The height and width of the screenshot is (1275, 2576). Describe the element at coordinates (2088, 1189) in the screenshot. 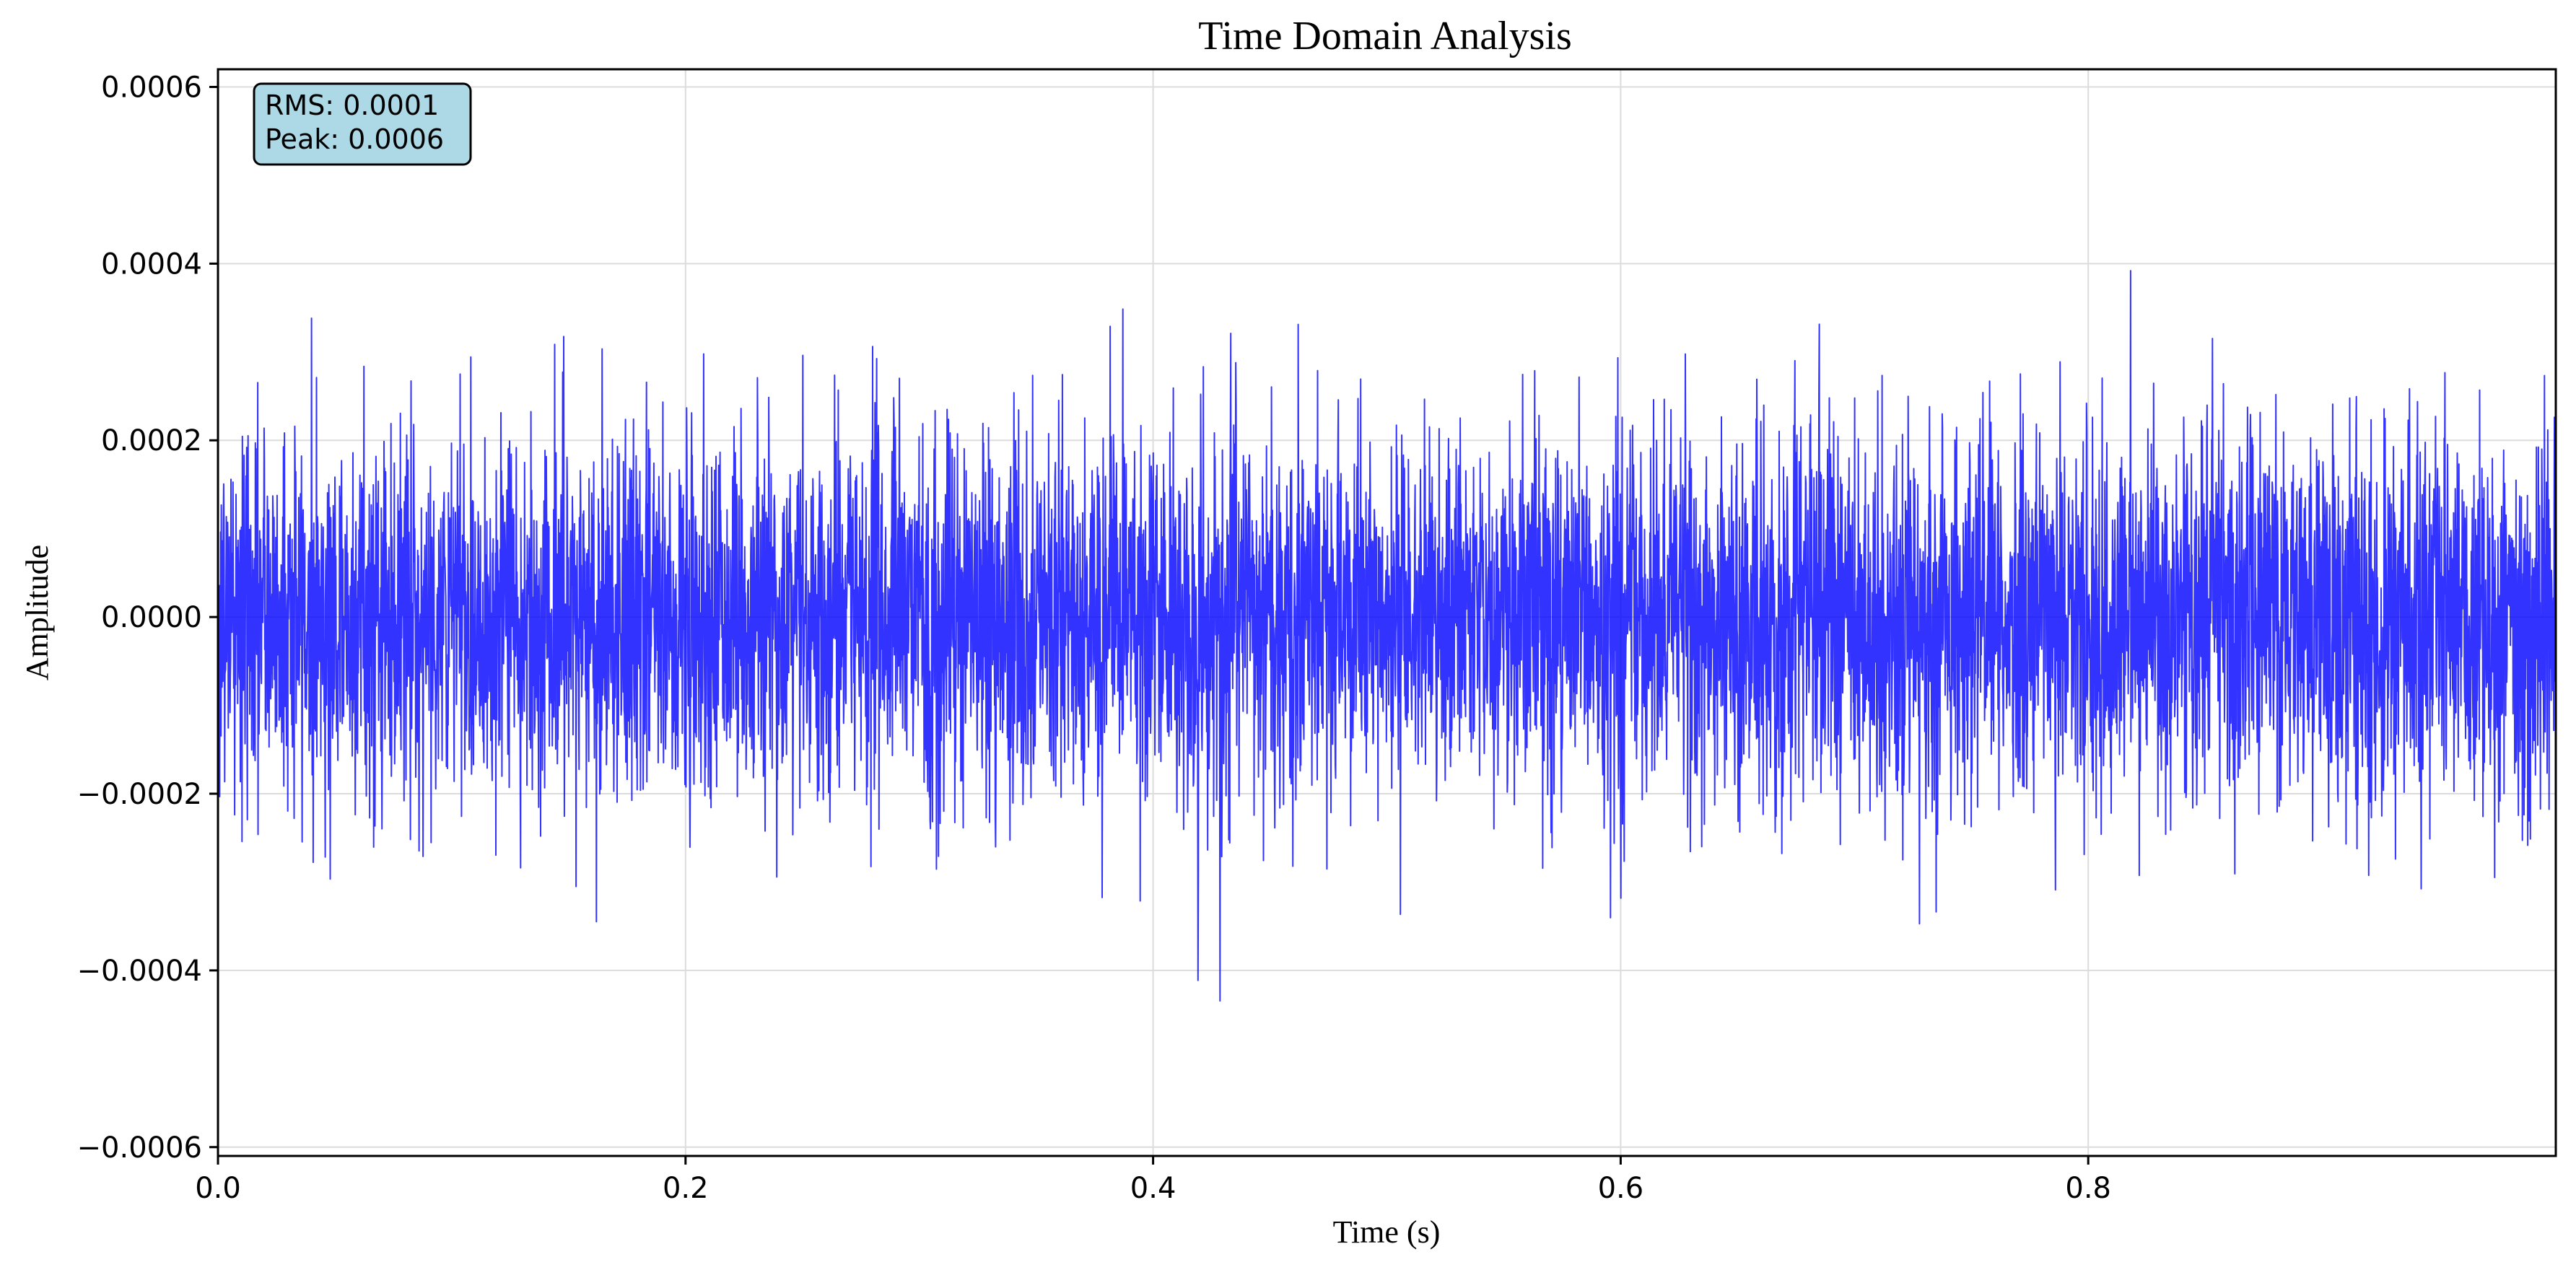

I see `x-tick-label: 0.8` at that location.